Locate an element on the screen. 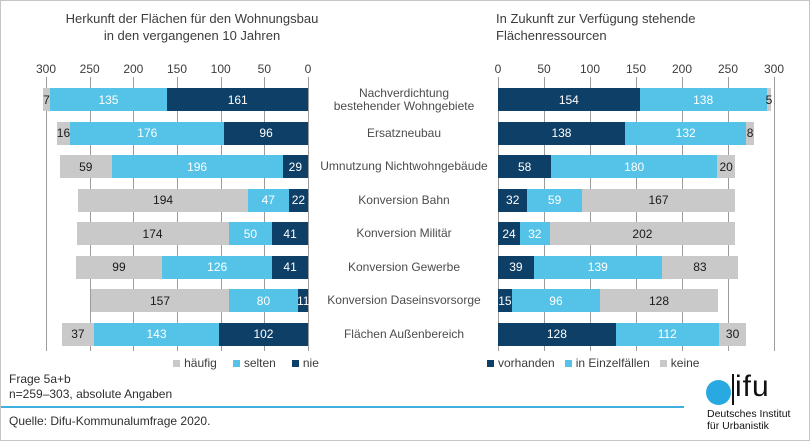 The height and width of the screenshot is (441, 810). bar-row: 128 112 30 is located at coordinates (636, 335).